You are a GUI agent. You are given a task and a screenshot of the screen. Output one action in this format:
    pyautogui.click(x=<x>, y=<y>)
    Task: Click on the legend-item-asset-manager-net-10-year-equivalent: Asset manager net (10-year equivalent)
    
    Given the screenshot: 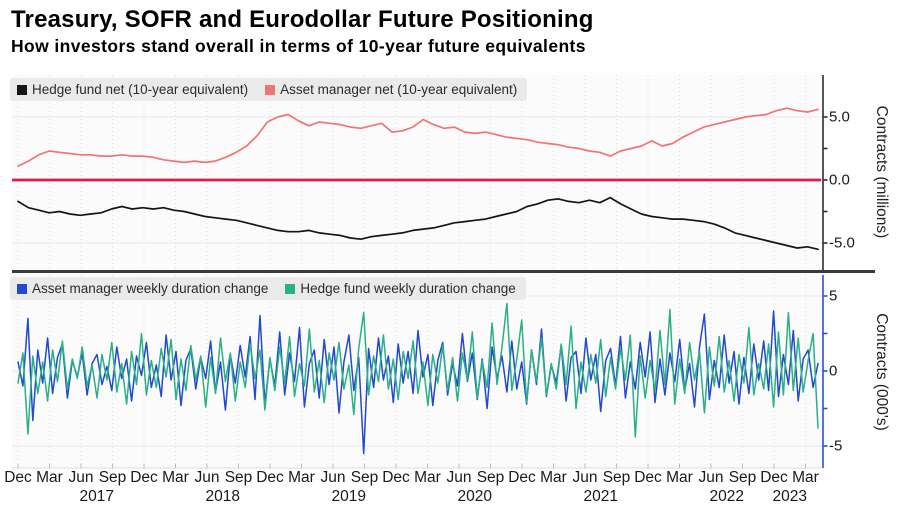 What is the action you would take?
    pyautogui.click(x=391, y=89)
    